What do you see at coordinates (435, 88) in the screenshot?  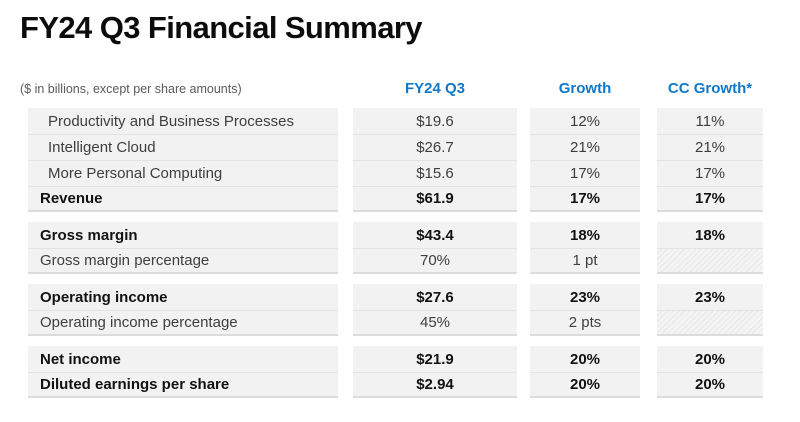 I see `column-header-fy24-q3: FY24 Q3` at bounding box center [435, 88].